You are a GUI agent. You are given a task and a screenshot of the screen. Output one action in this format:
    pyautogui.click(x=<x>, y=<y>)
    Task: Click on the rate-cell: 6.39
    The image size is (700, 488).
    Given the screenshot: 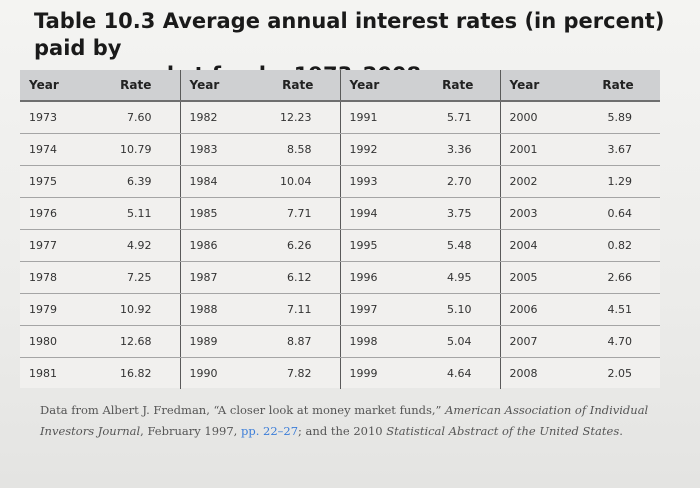 What is the action you would take?
    pyautogui.click(x=136, y=181)
    